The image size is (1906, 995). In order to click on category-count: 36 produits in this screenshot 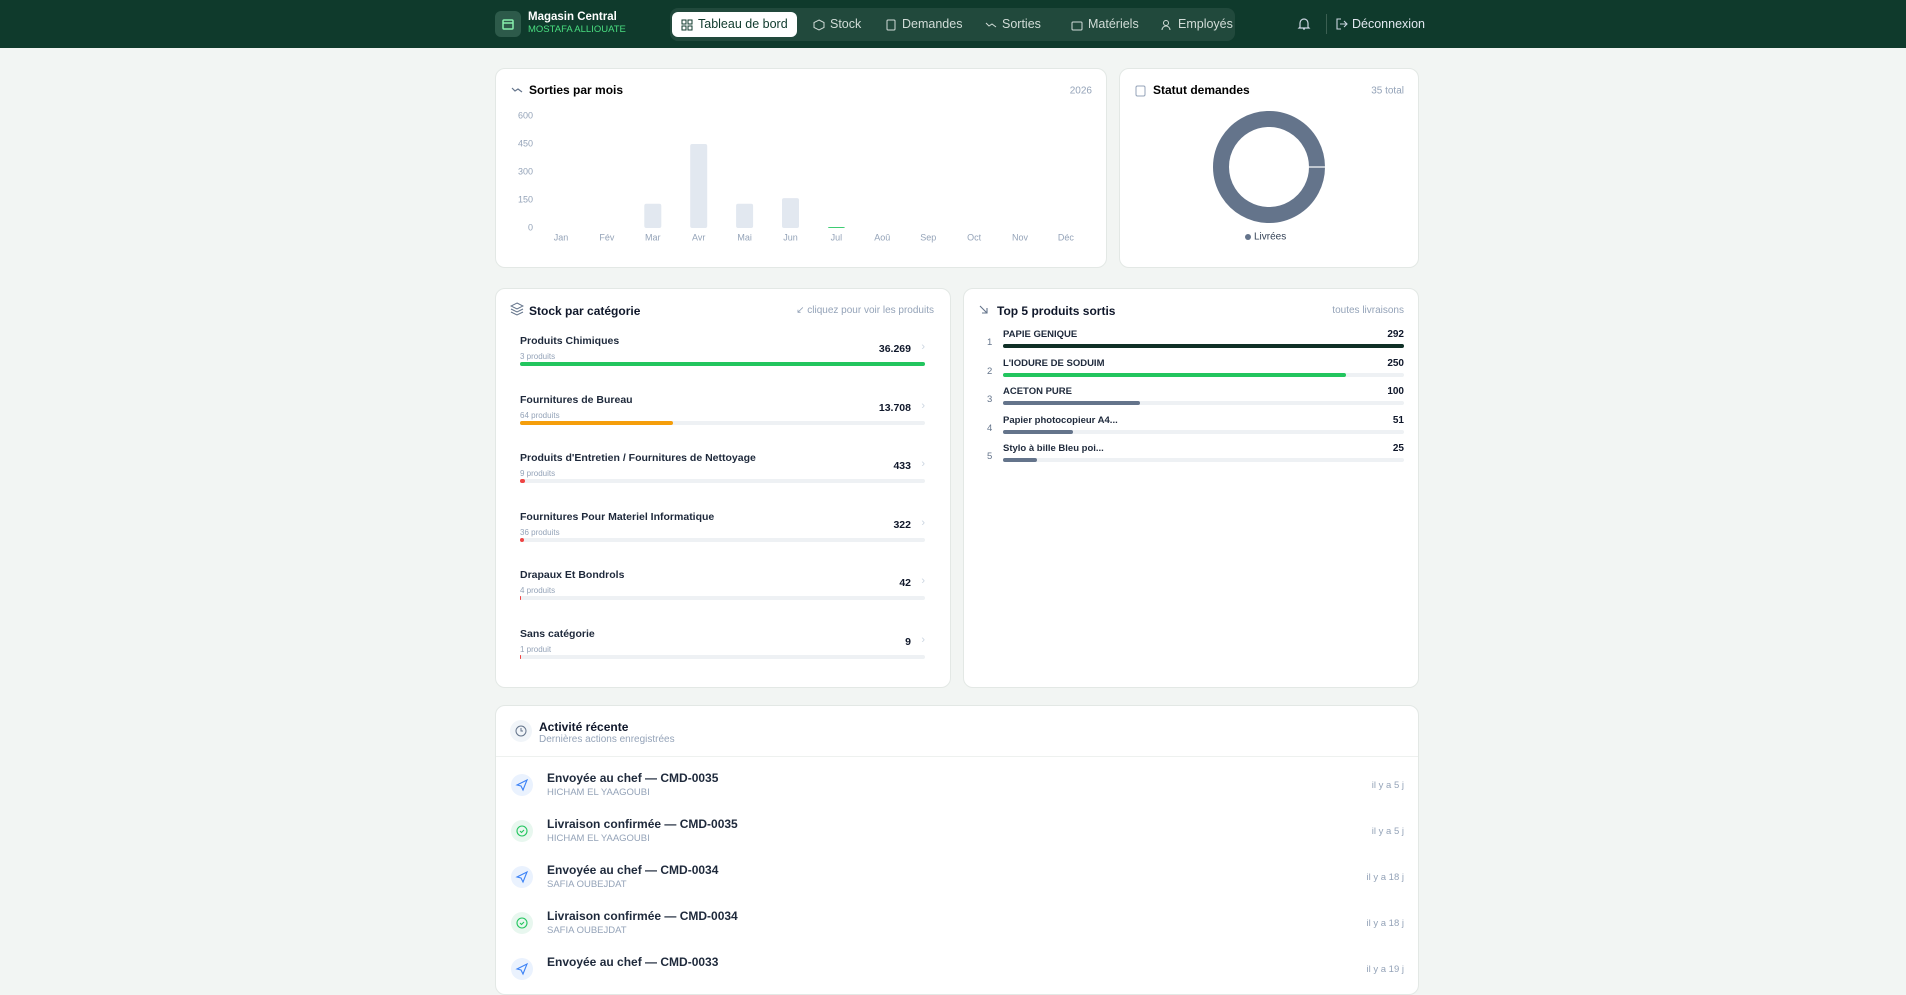, I will do `click(540, 532)`.